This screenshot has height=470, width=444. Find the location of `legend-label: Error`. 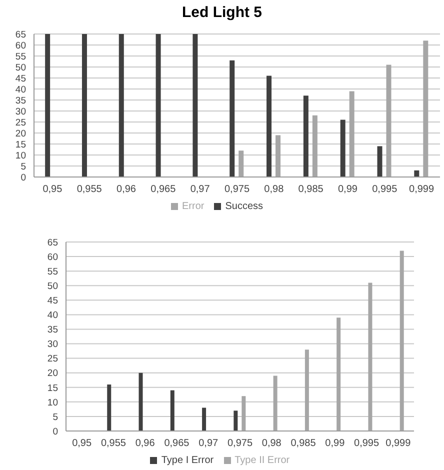

legend-label: Error is located at coordinates (193, 206).